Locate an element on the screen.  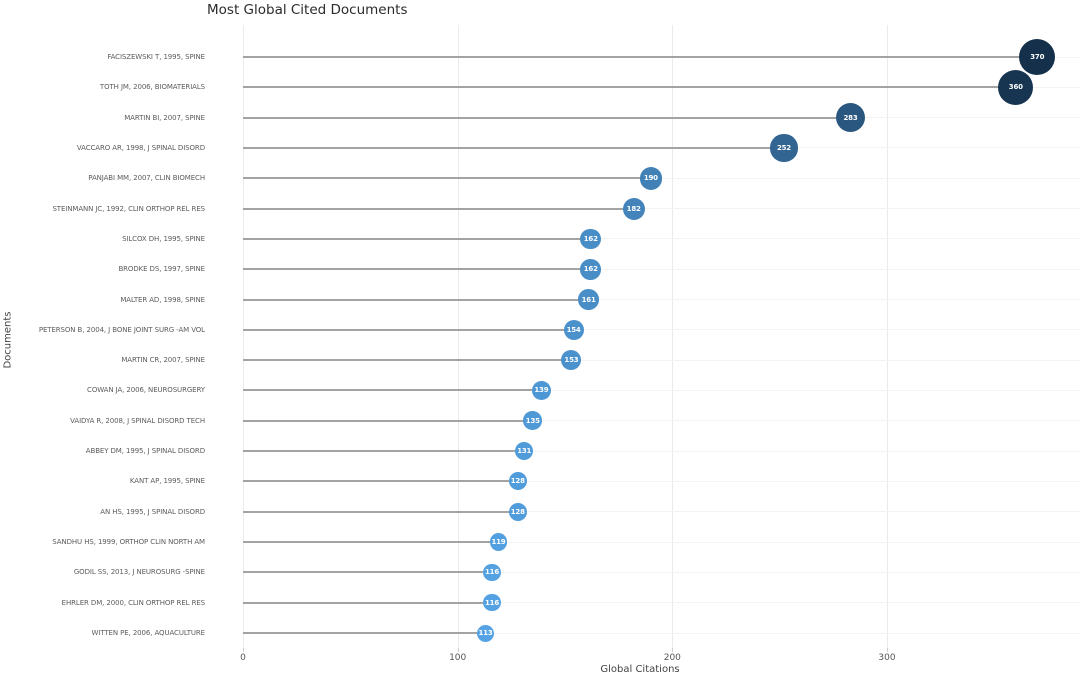
x-tick-label: 300 is located at coordinates (887, 658).